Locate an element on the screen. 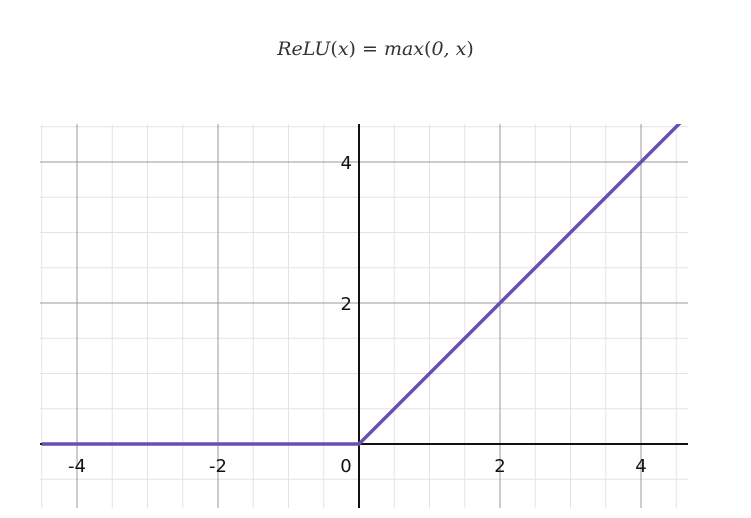 This screenshot has height=518, width=751. x-tick-label: 4 is located at coordinates (640, 466).